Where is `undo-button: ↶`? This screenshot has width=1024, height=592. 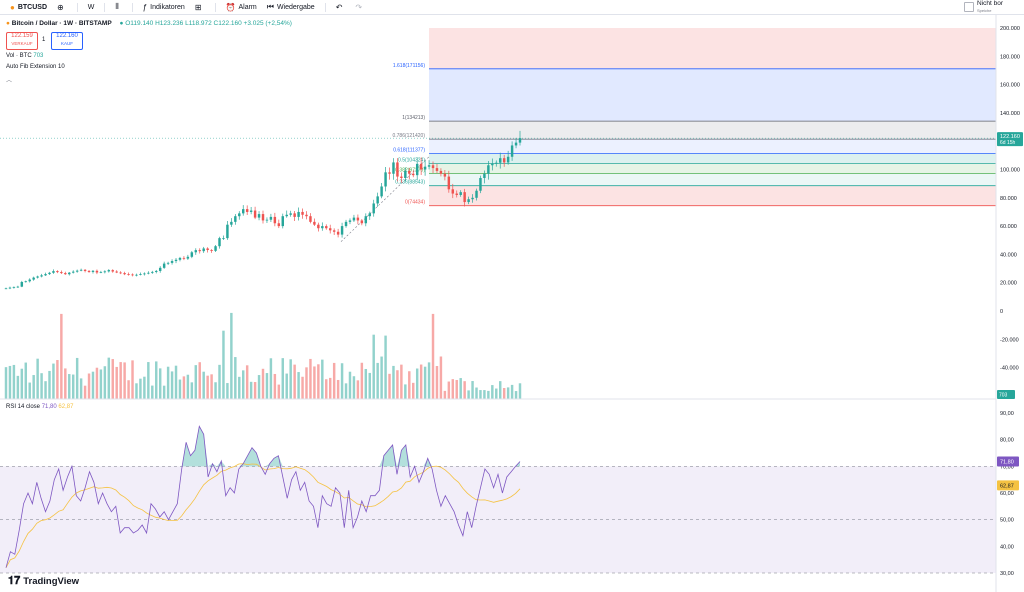
undo-button: ↶ is located at coordinates (341, 7).